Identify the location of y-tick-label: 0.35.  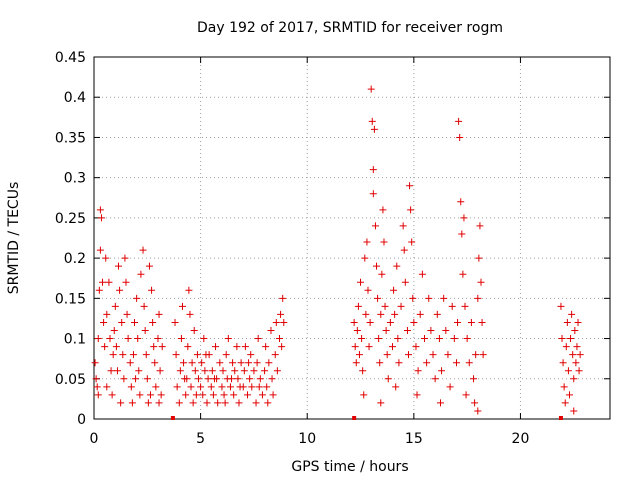
(70, 138).